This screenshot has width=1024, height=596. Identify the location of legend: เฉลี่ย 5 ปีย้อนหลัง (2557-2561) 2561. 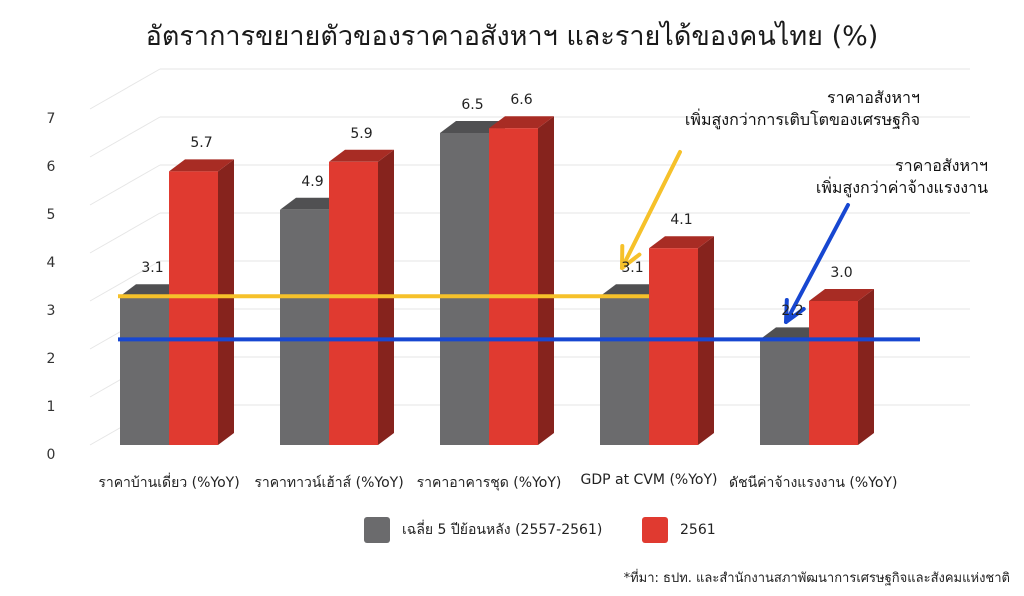
(512, 530).